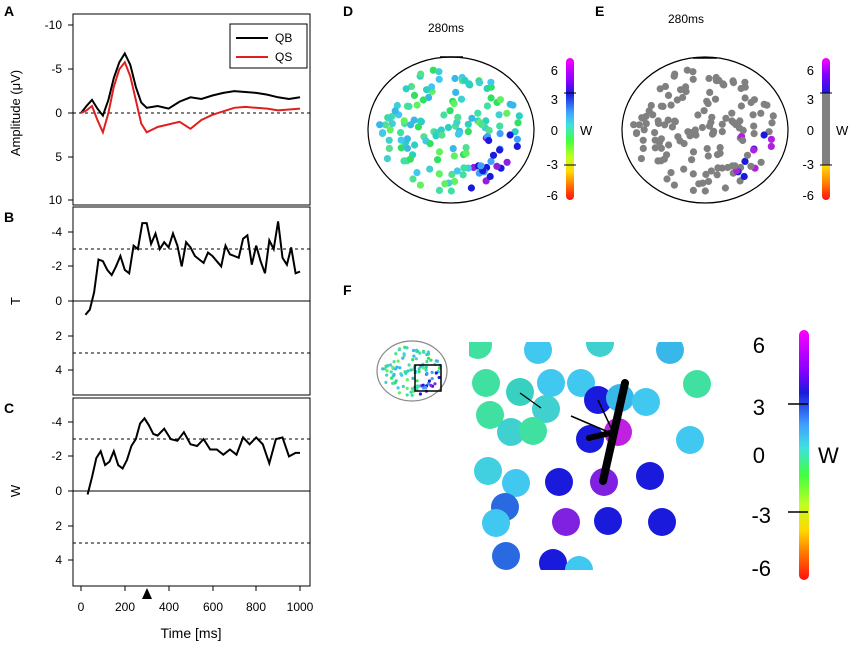 This screenshot has width=851, height=646. What do you see at coordinates (15, 490) in the screenshot?
I see `panel-c-ylabel: W` at bounding box center [15, 490].